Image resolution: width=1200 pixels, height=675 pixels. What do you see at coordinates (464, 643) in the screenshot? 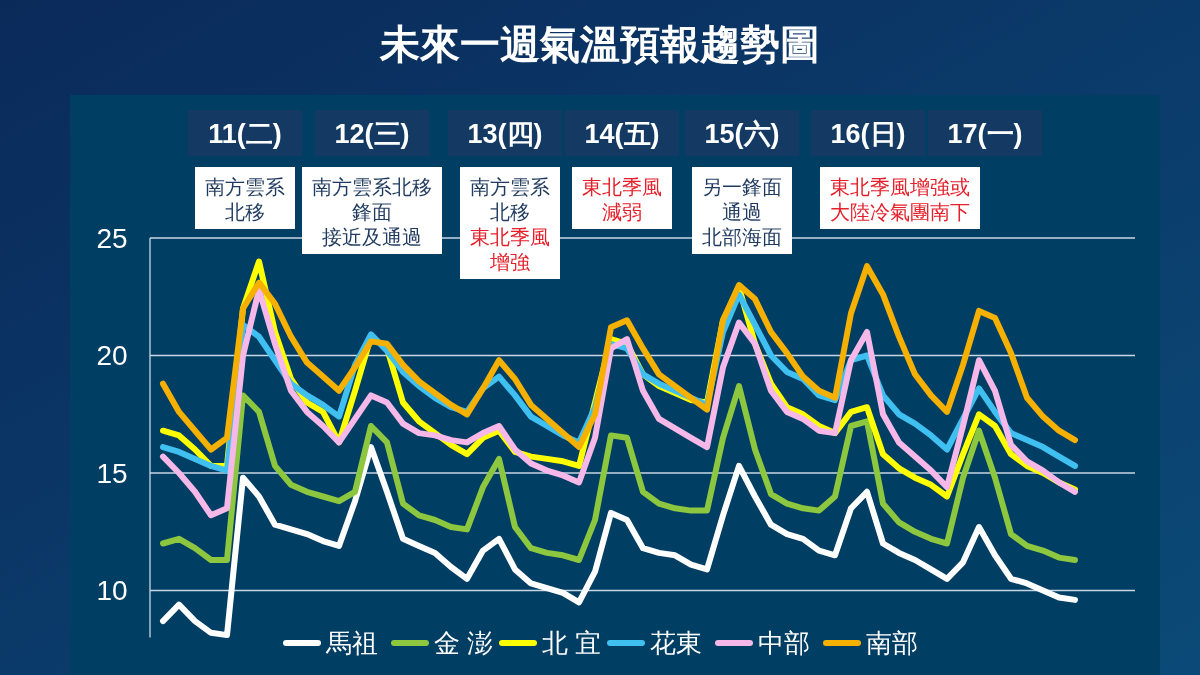
I see `legend-label: 金 澎` at bounding box center [464, 643].